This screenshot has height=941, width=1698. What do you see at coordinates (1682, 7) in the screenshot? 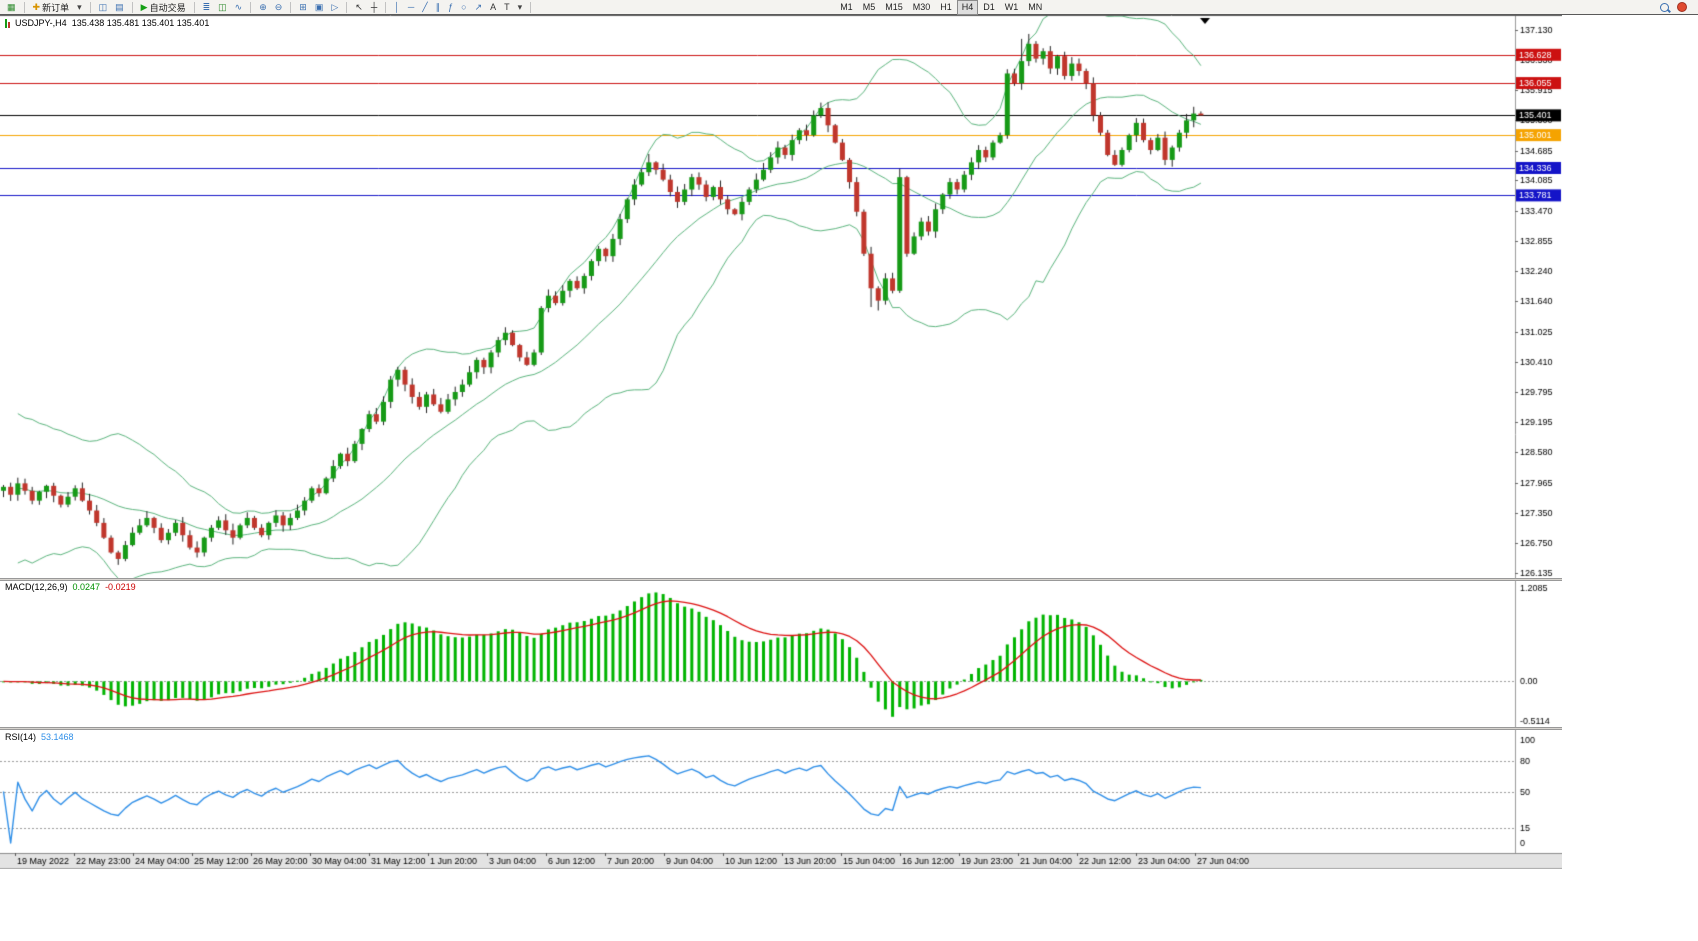
I see `community-icon` at bounding box center [1682, 7].